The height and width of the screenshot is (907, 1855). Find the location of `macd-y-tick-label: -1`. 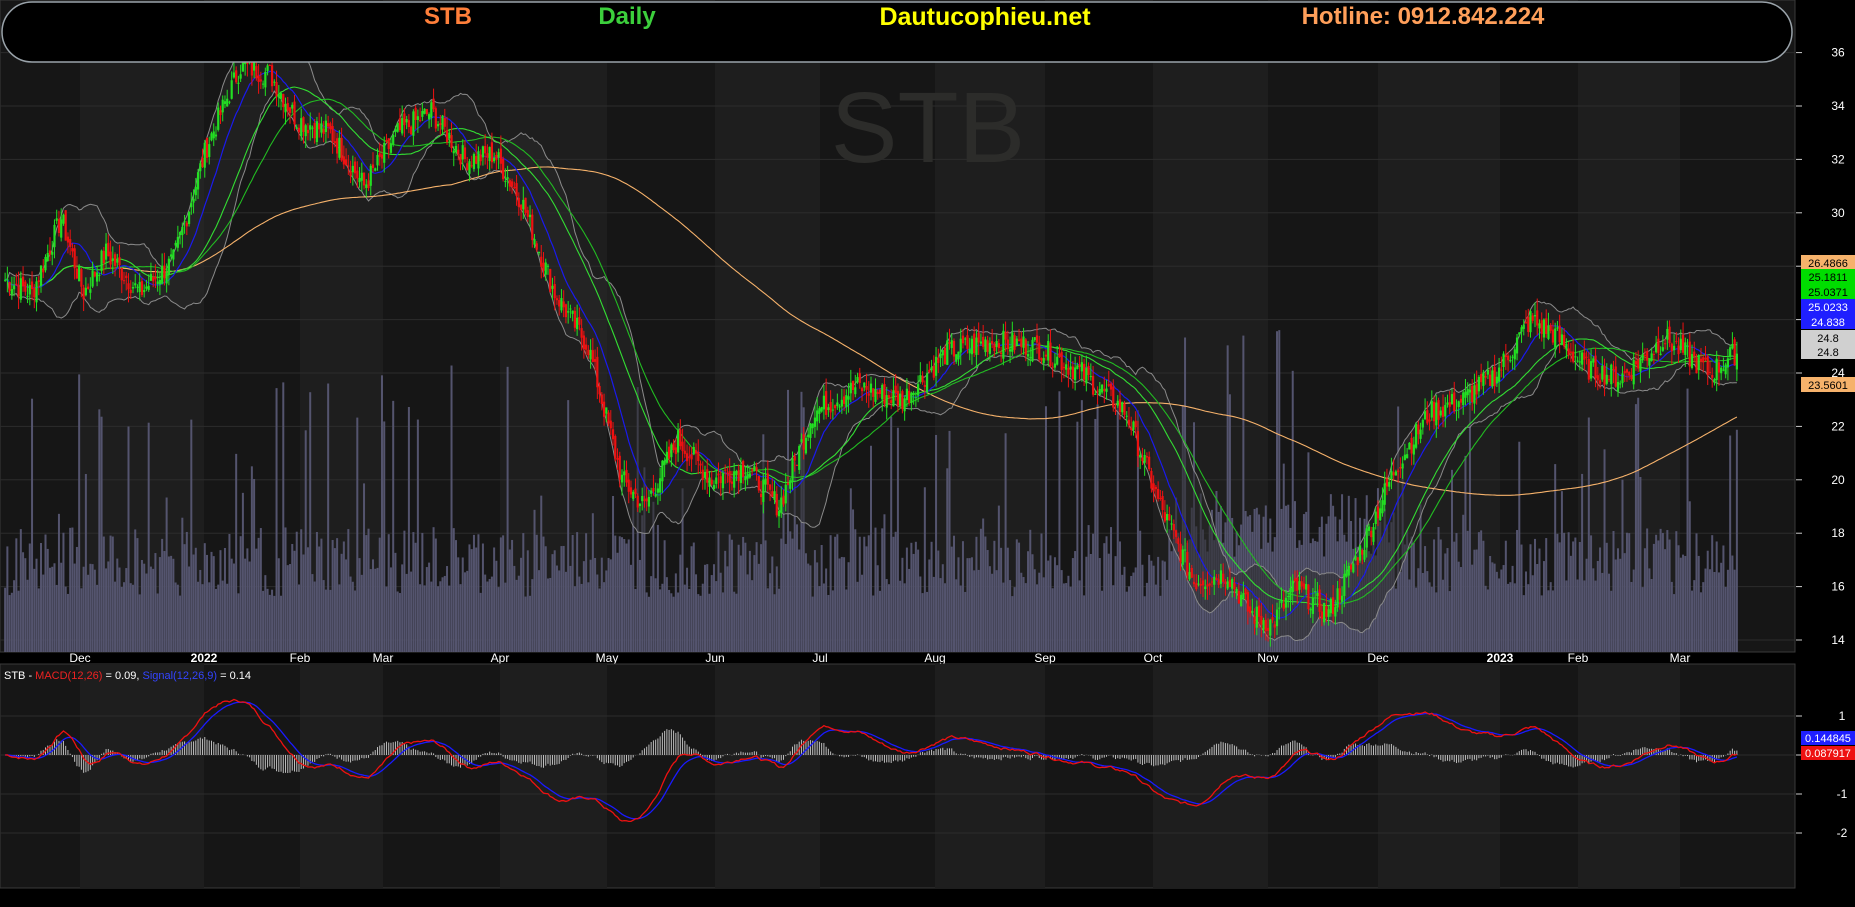

macd-y-tick-label: -1 is located at coordinates (1842, 794).